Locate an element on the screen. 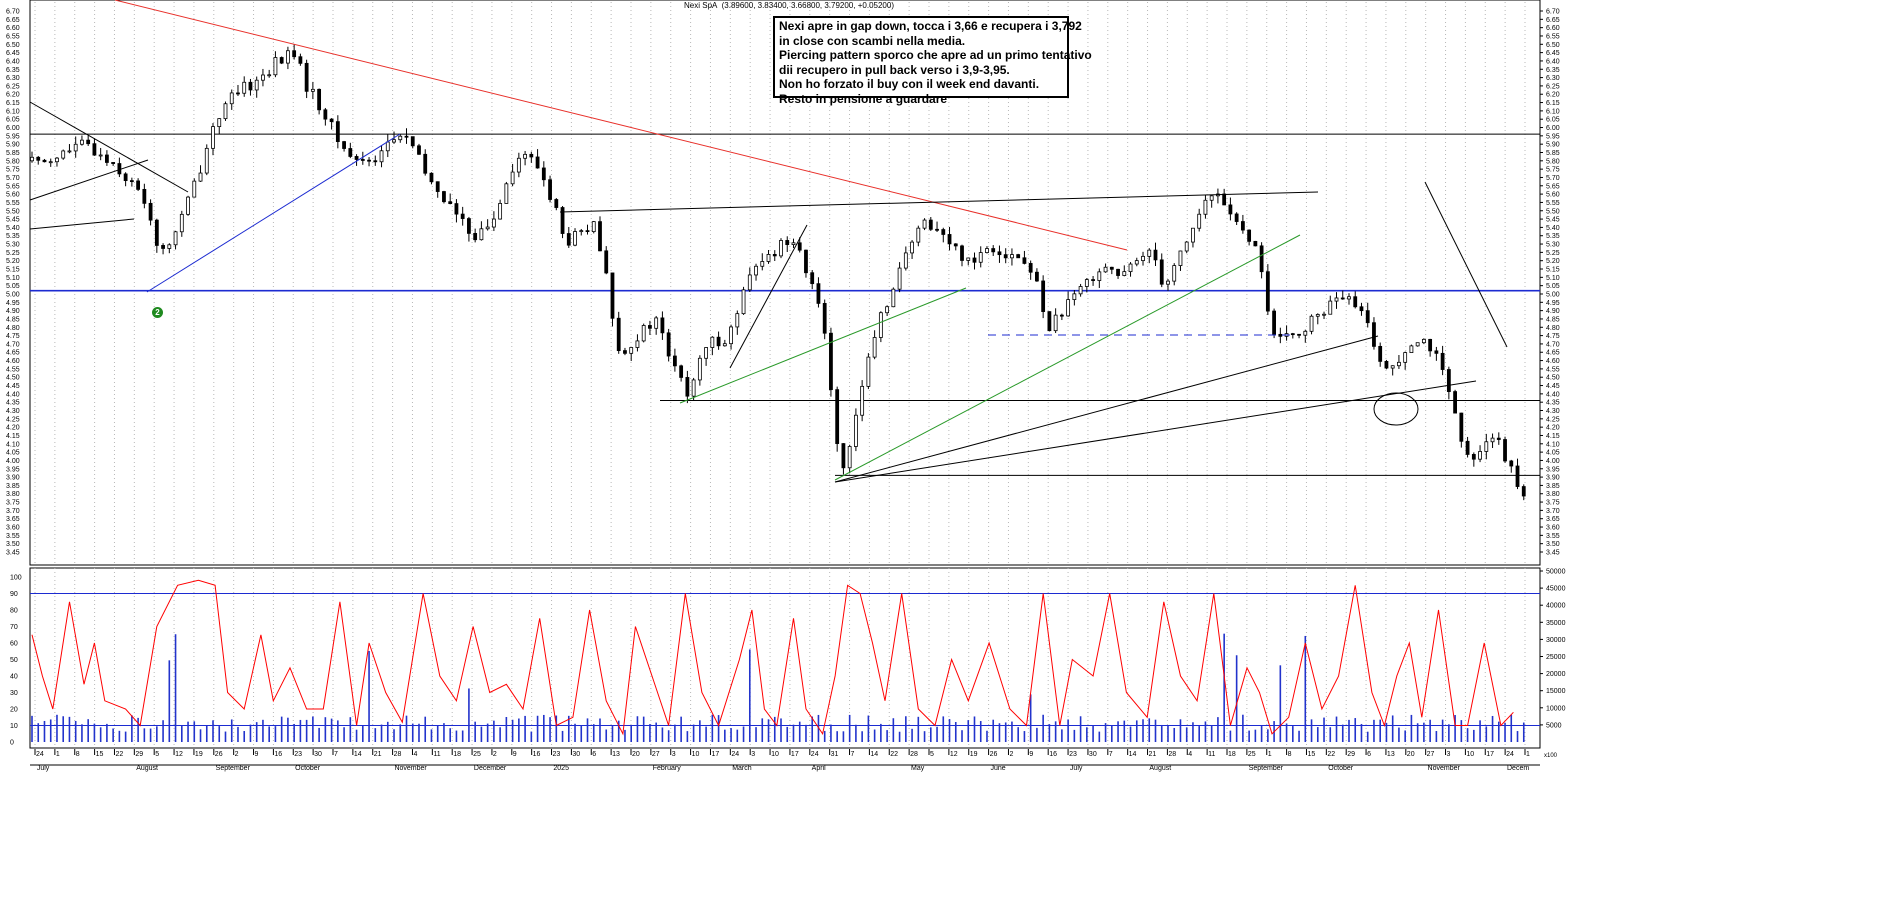 This screenshot has height=902, width=1890. price-tick-label-left: 6.10 is located at coordinates (13, 111).